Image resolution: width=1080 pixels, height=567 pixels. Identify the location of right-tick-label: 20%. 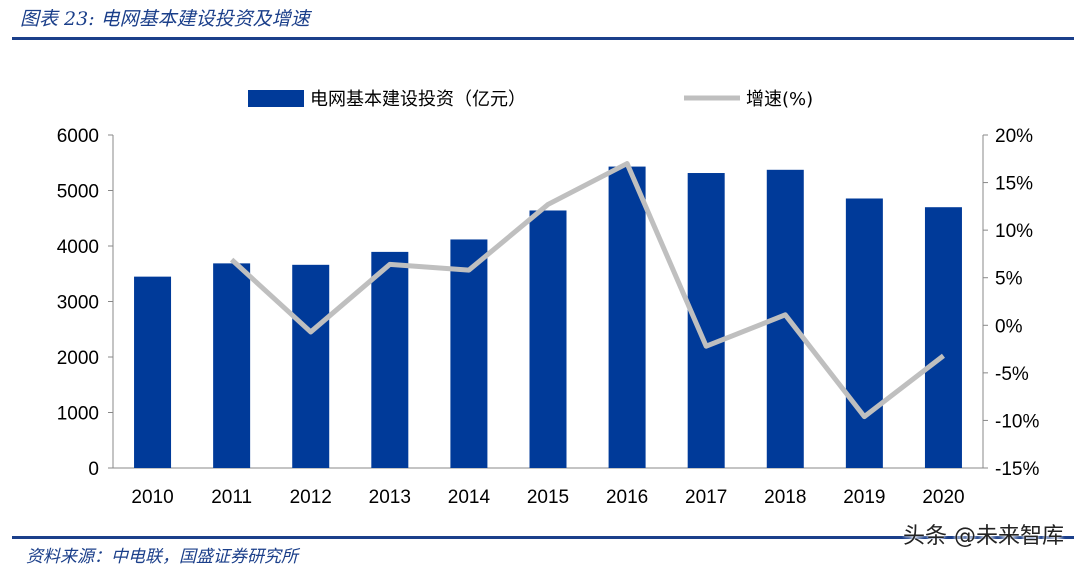
(1014, 136).